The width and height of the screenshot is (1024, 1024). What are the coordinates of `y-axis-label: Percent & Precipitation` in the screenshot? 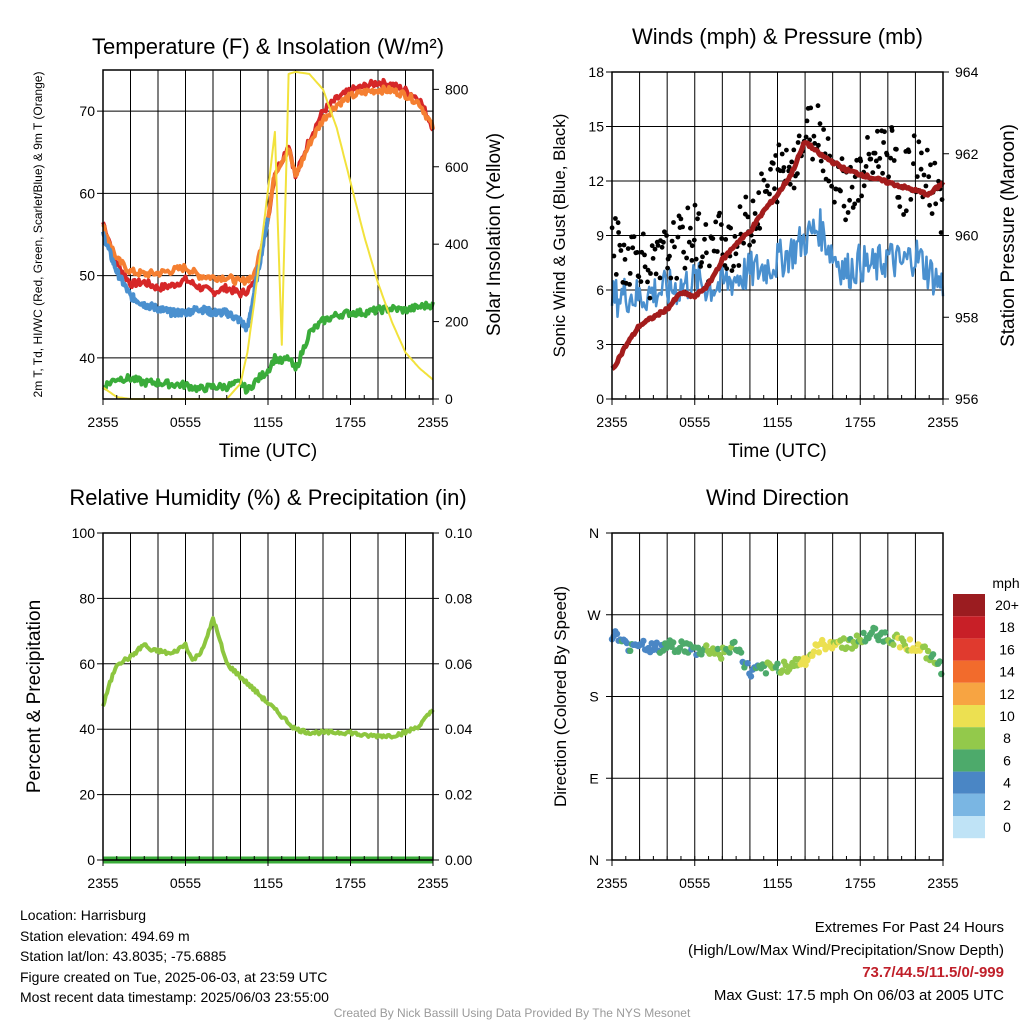 It's located at (34, 696).